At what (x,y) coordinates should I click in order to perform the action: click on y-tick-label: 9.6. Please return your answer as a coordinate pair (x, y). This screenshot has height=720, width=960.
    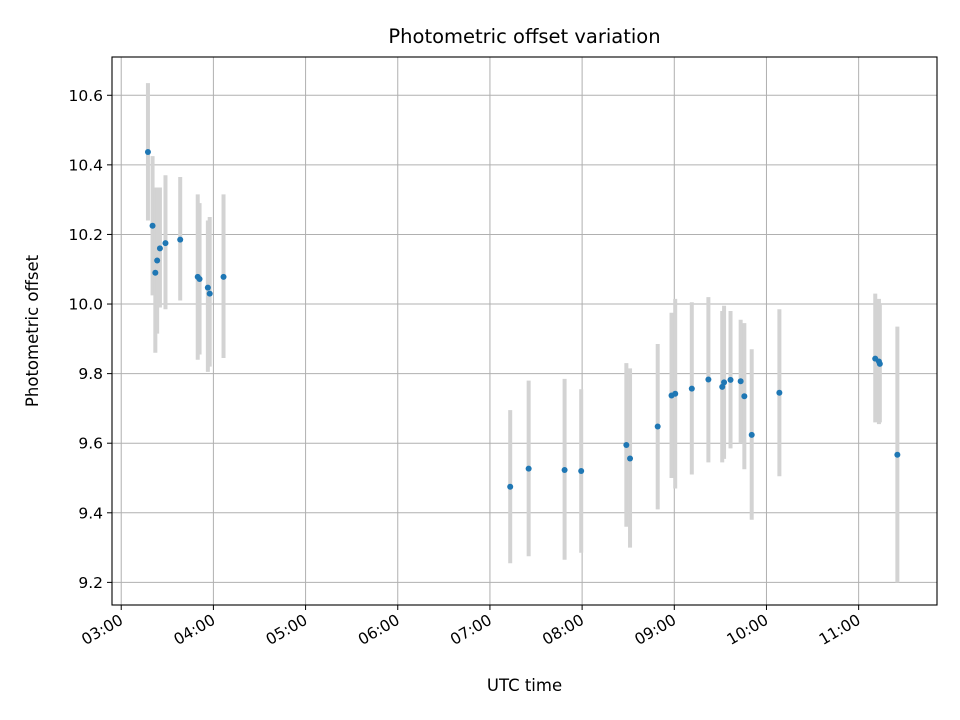
    Looking at the image, I should click on (90, 444).